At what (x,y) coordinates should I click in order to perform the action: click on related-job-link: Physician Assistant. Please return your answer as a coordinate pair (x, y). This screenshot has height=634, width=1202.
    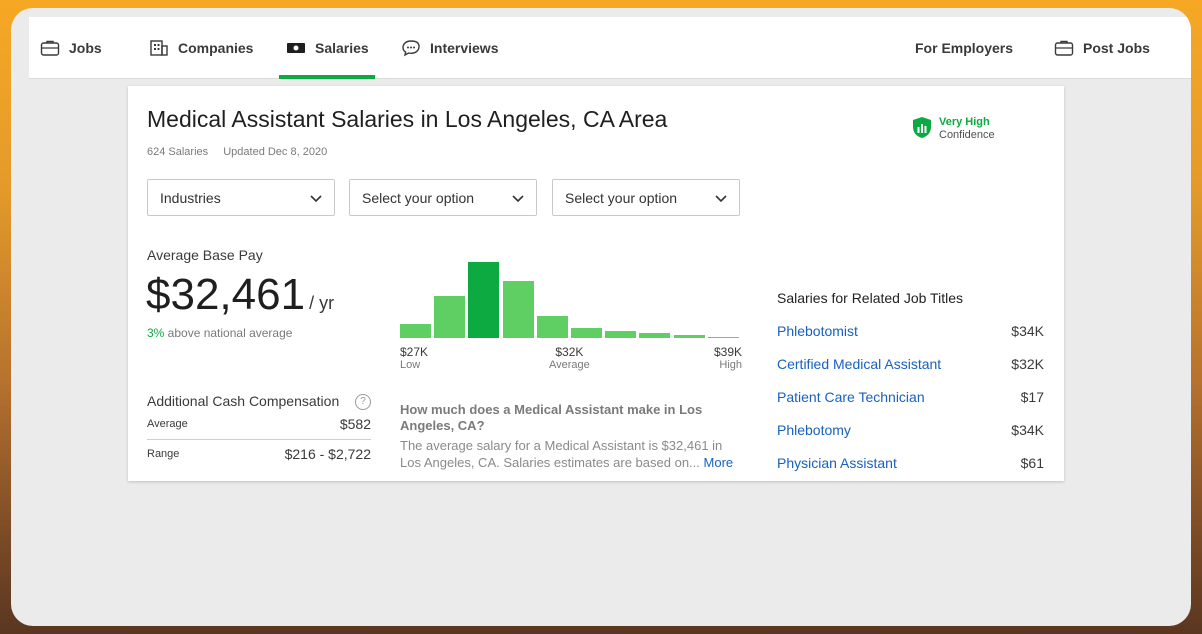
    Looking at the image, I should click on (837, 463).